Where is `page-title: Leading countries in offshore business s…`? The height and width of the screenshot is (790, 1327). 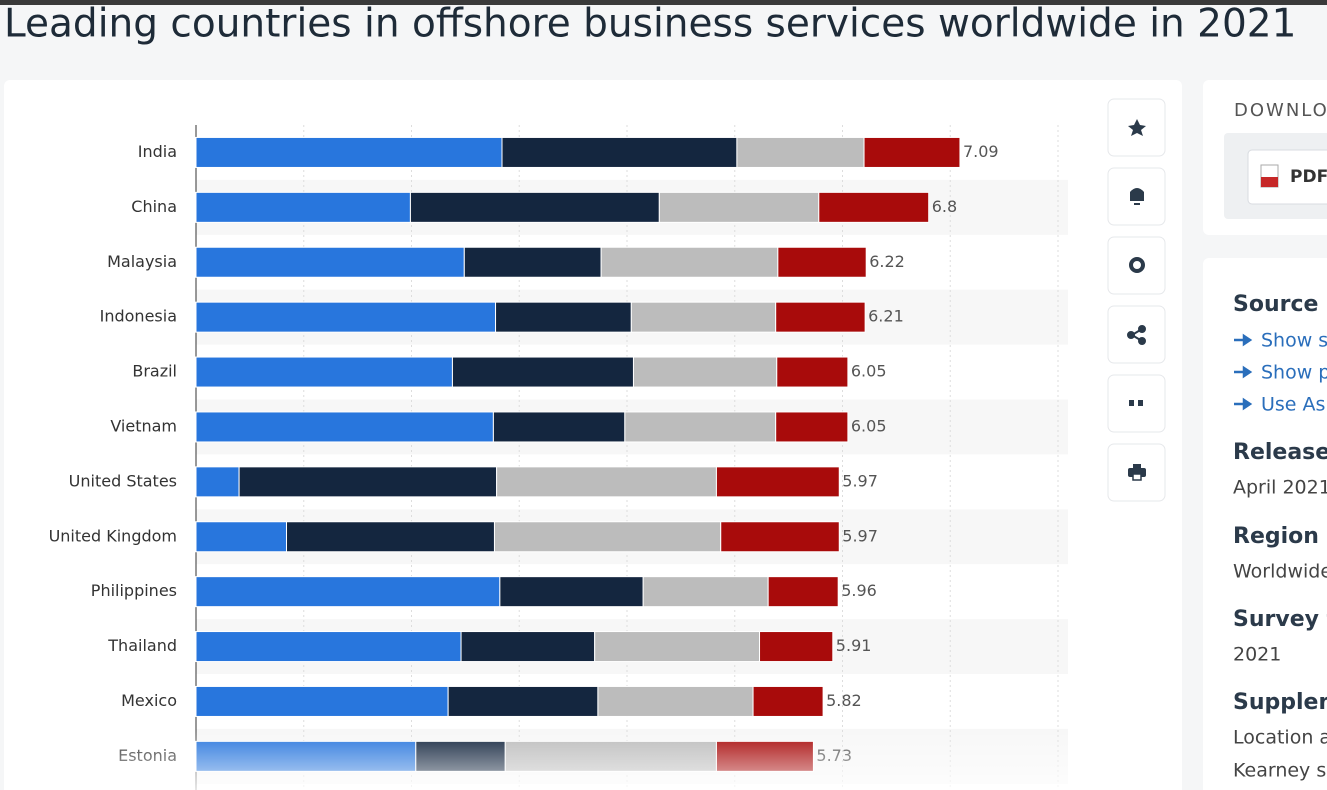 page-title: Leading countries in offshore business s… is located at coordinates (650, 24).